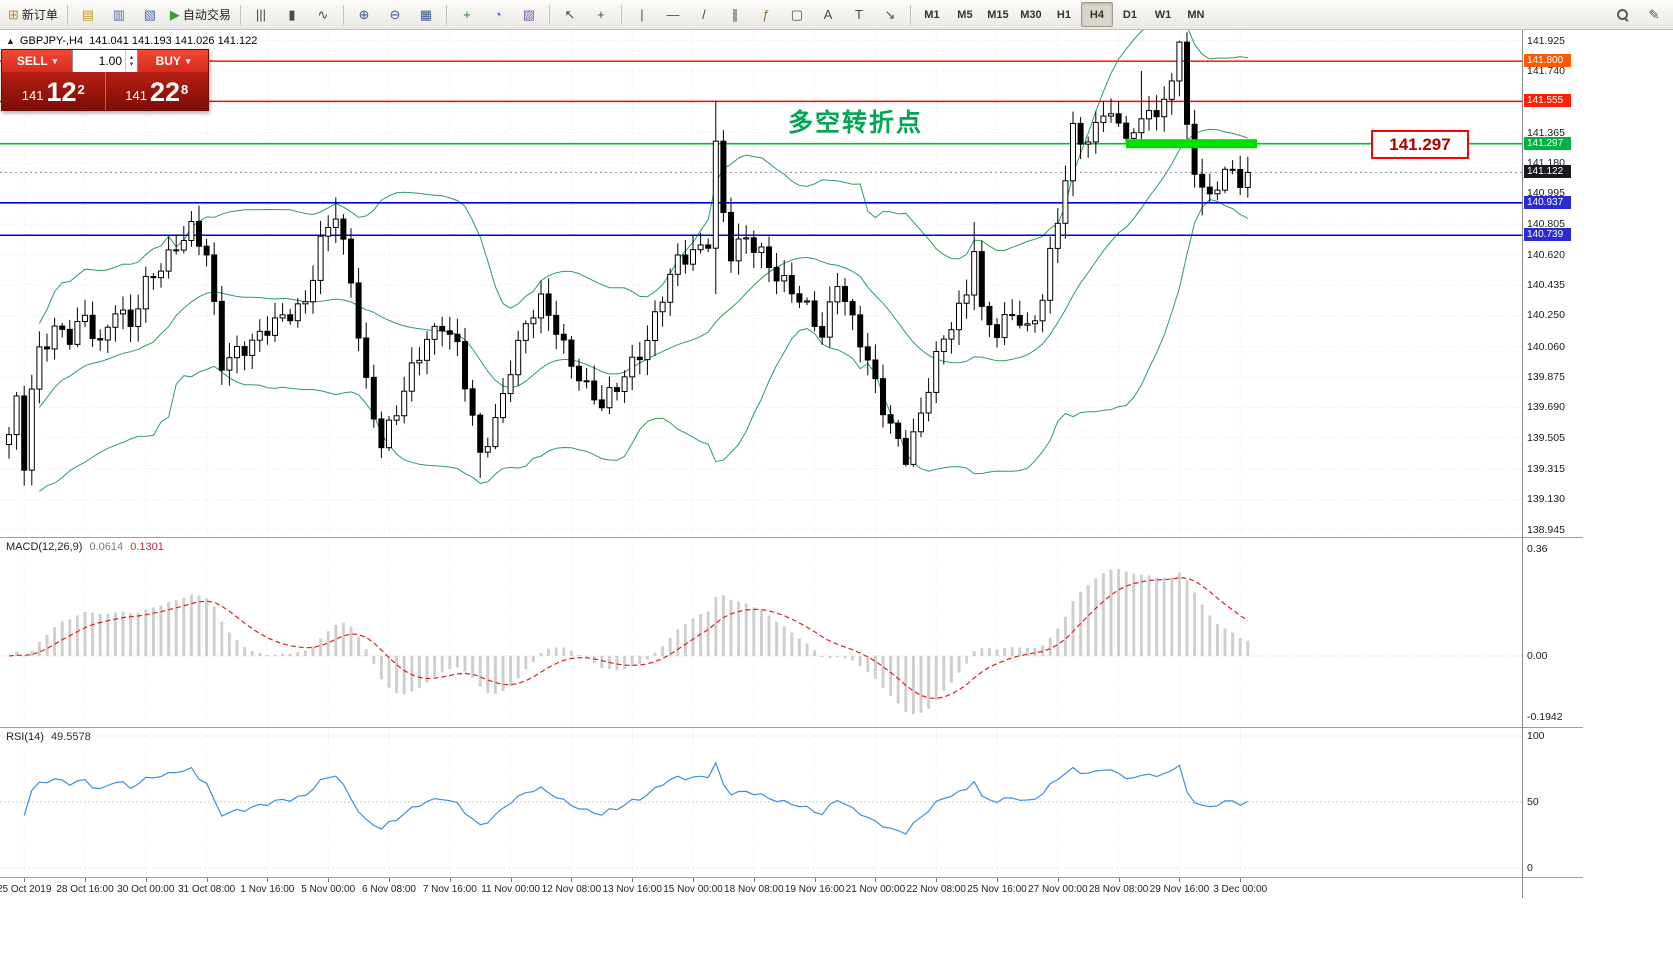  What do you see at coordinates (910, 14) in the screenshot?
I see `toolbar-separator` at bounding box center [910, 14].